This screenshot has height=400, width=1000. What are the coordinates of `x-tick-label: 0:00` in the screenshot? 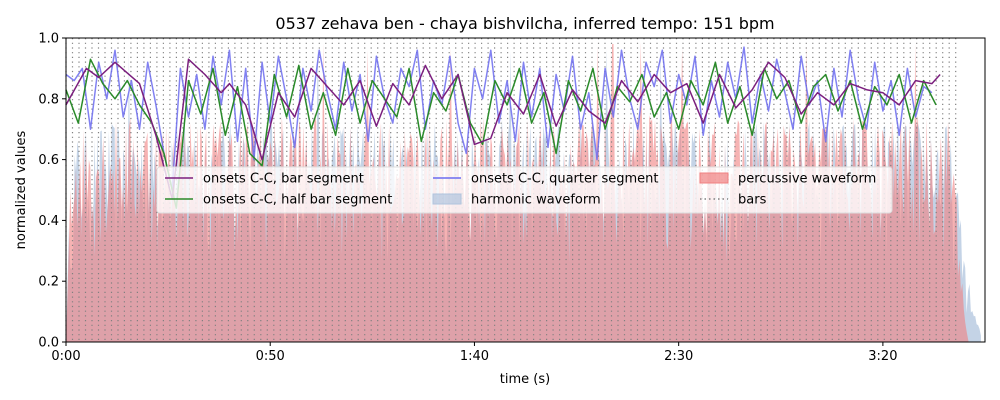 It's located at (65, 356).